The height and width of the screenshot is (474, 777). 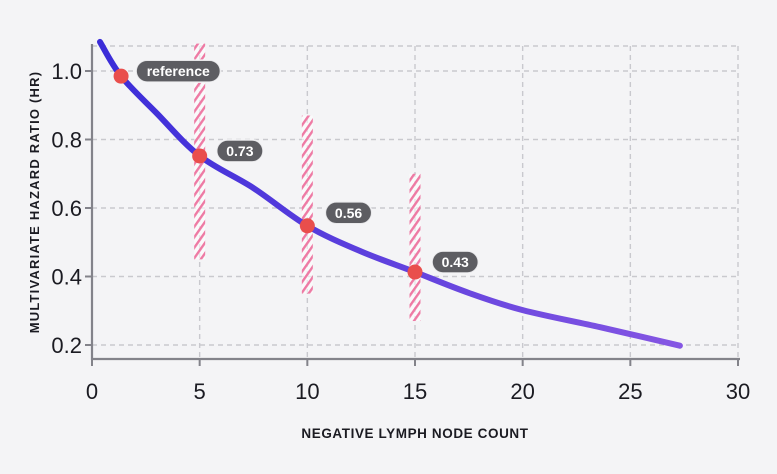 I want to click on x-tick-label: 5, so click(x=200, y=391).